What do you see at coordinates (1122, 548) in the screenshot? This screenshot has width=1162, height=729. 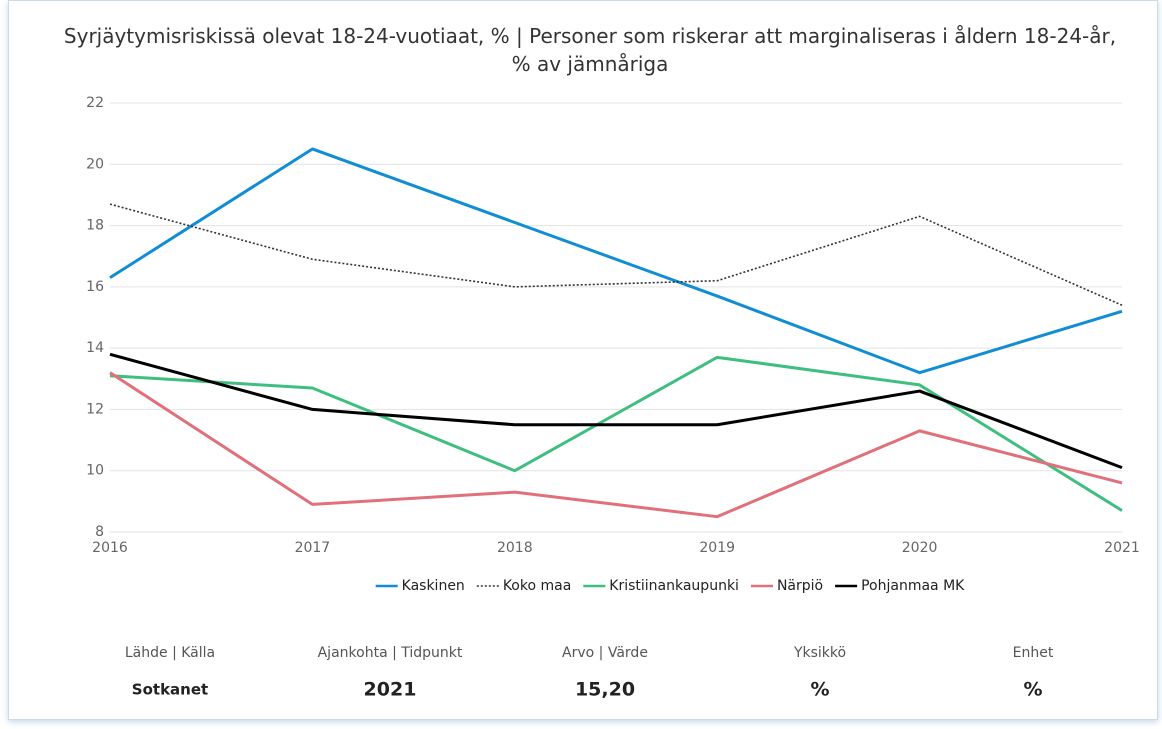 I see `x-tick-label: 2021` at bounding box center [1122, 548].